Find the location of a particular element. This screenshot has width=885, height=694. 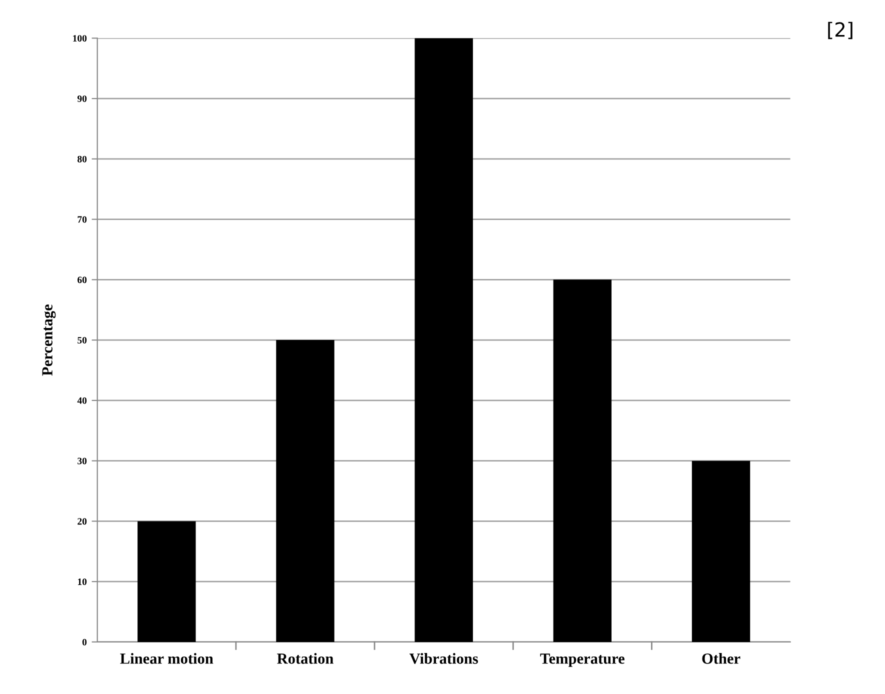

x-tick-label: Rotation is located at coordinates (305, 658).